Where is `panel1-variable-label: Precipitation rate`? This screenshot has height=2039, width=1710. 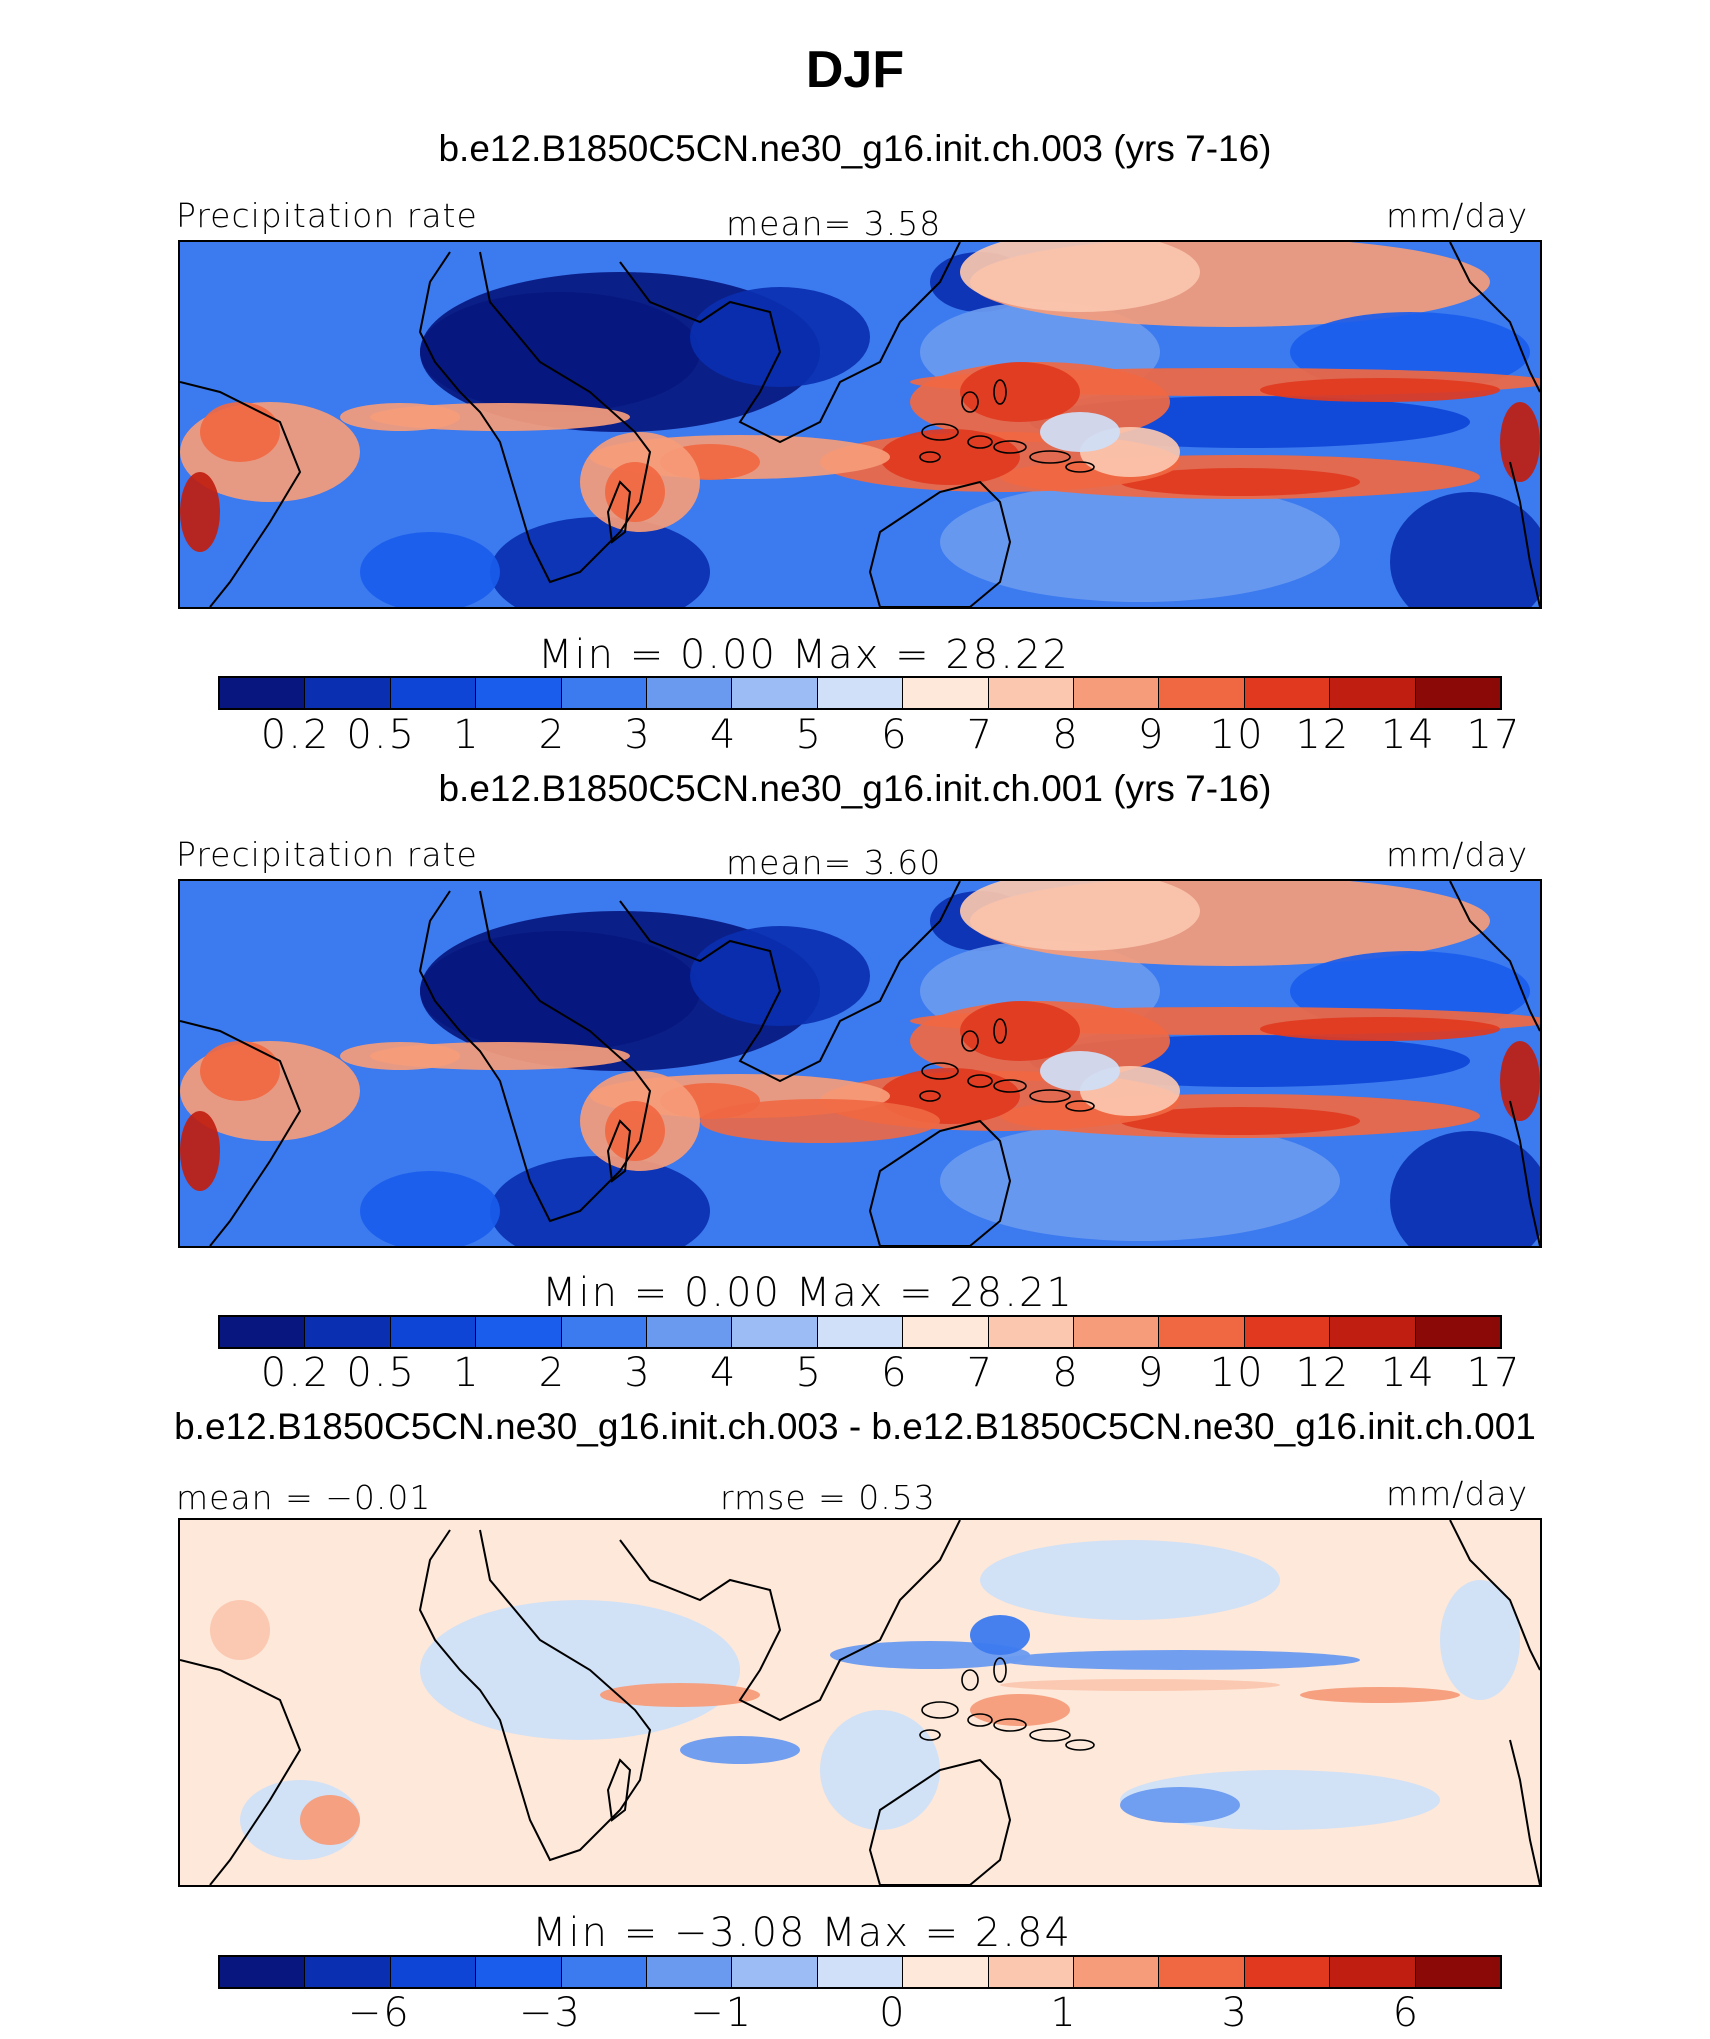 panel1-variable-label: Precipitation rate is located at coordinates (327, 215).